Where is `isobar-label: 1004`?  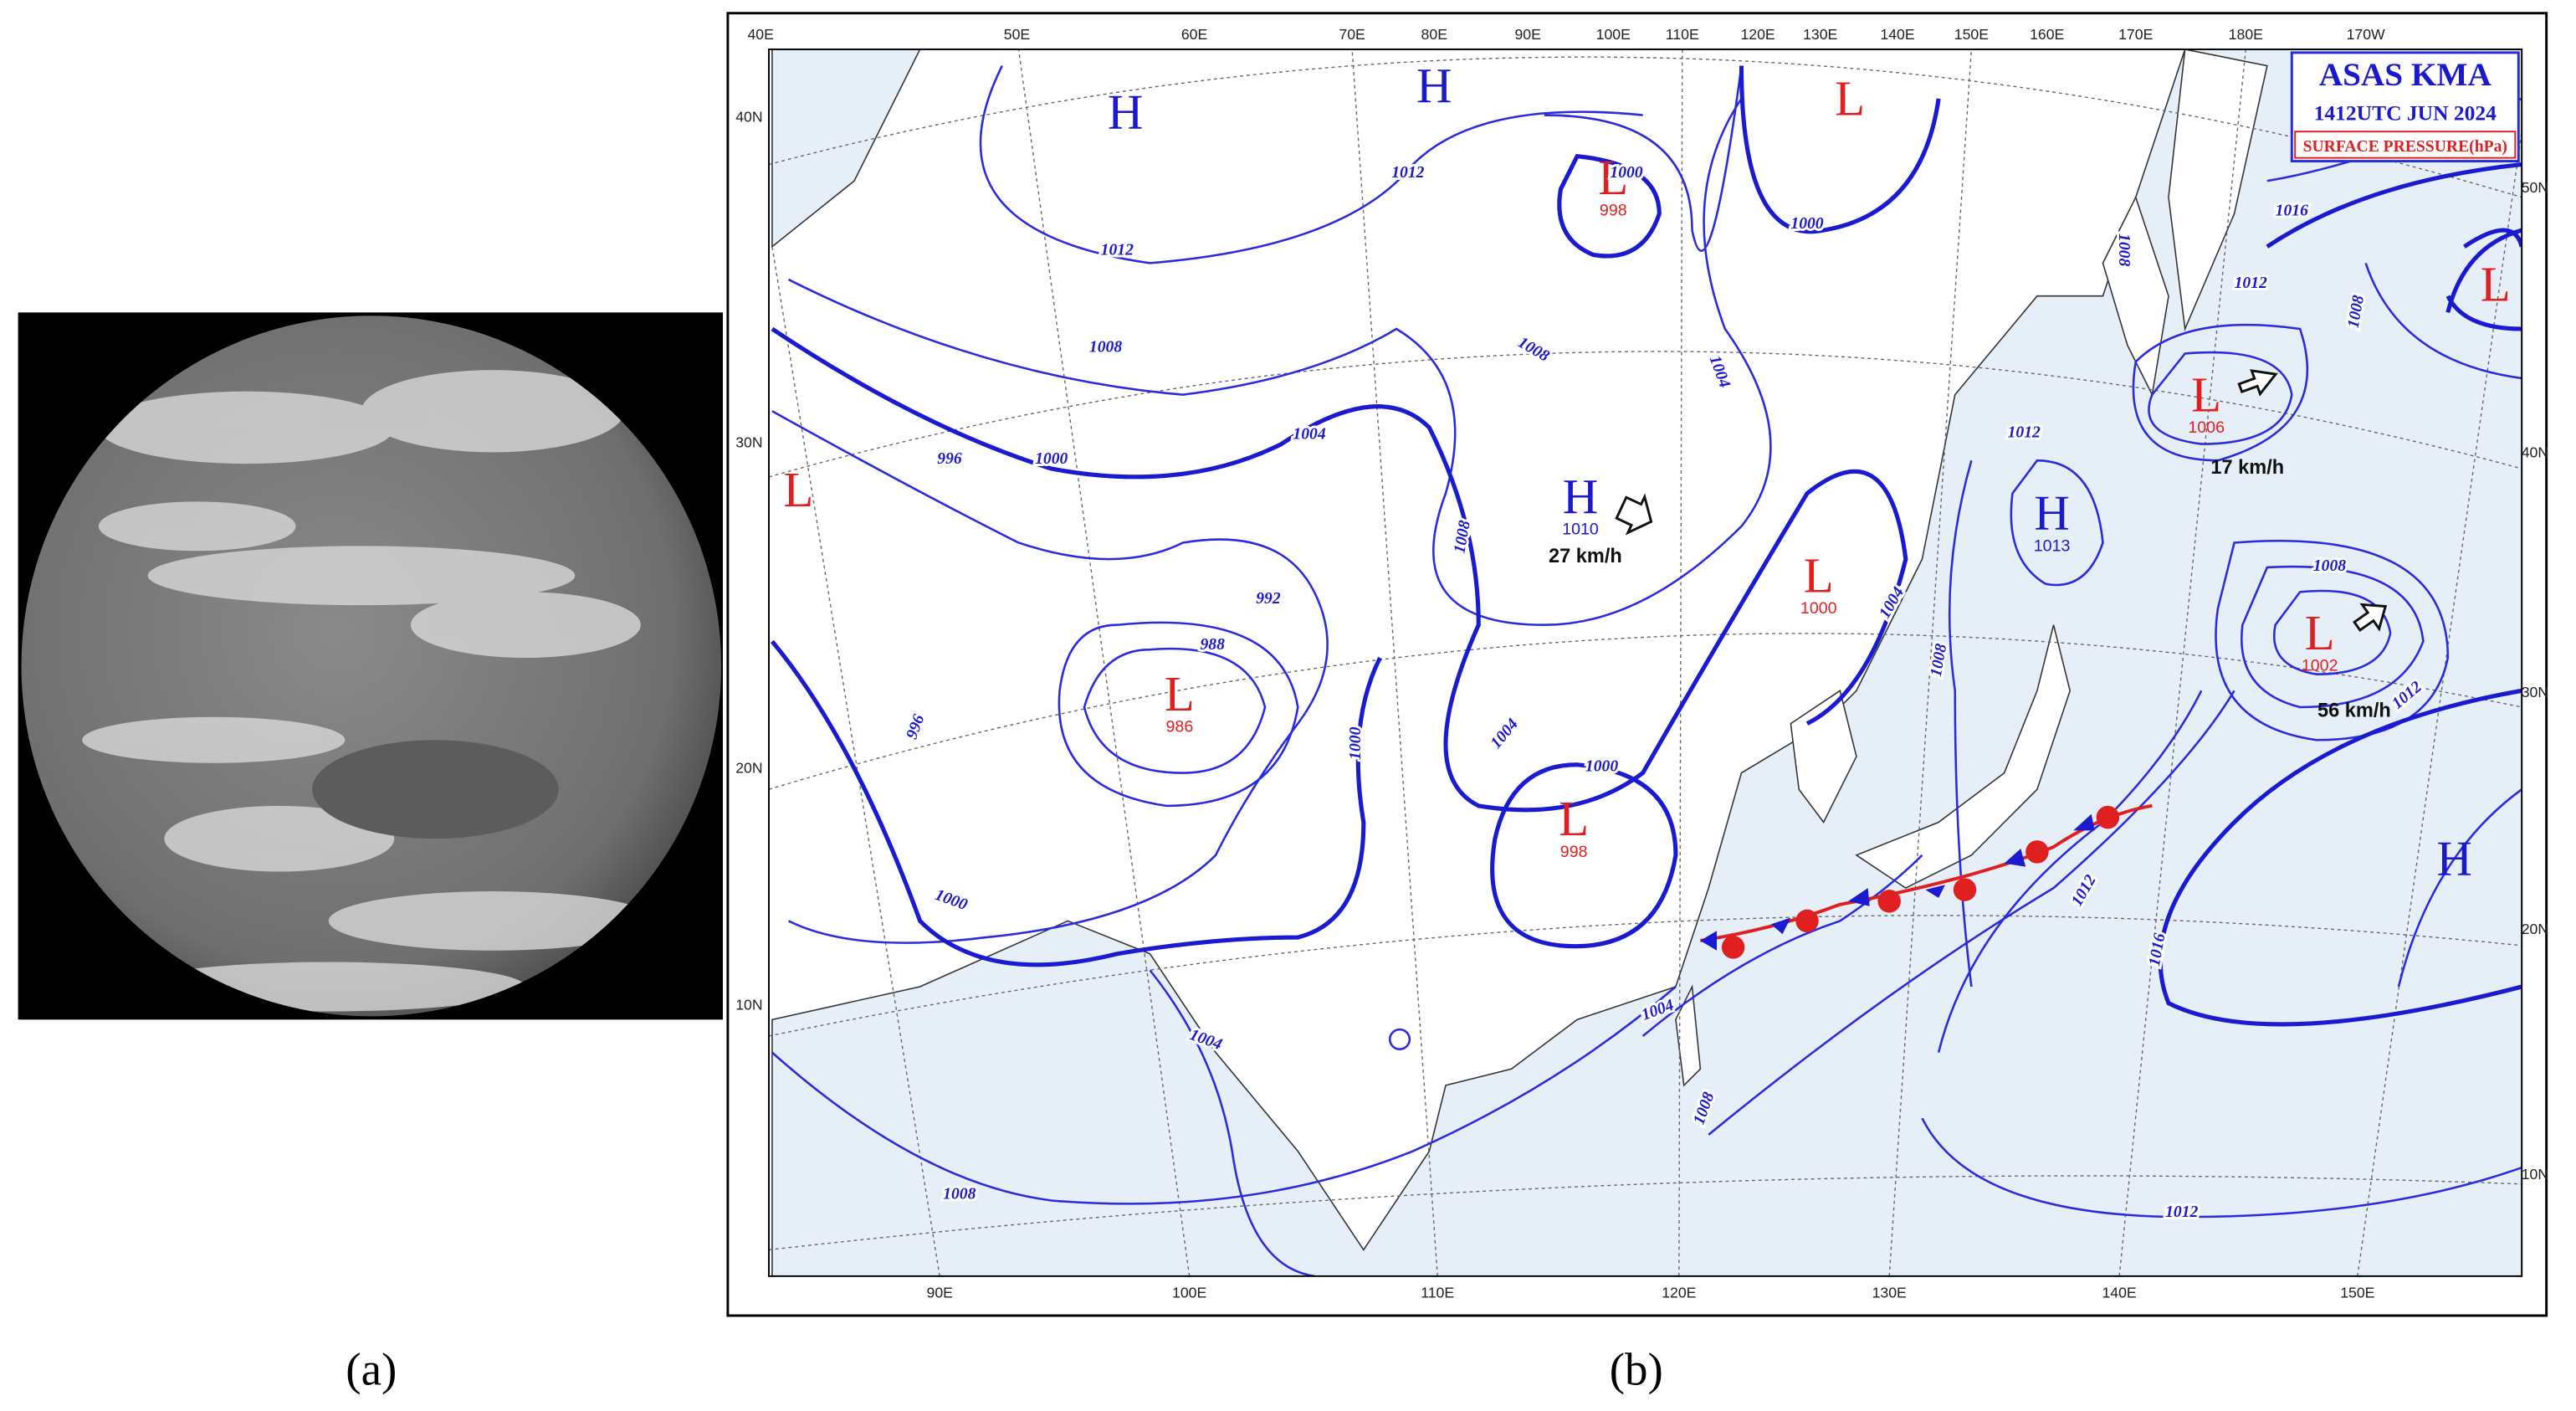
isobar-label: 1004 is located at coordinates (1309, 434).